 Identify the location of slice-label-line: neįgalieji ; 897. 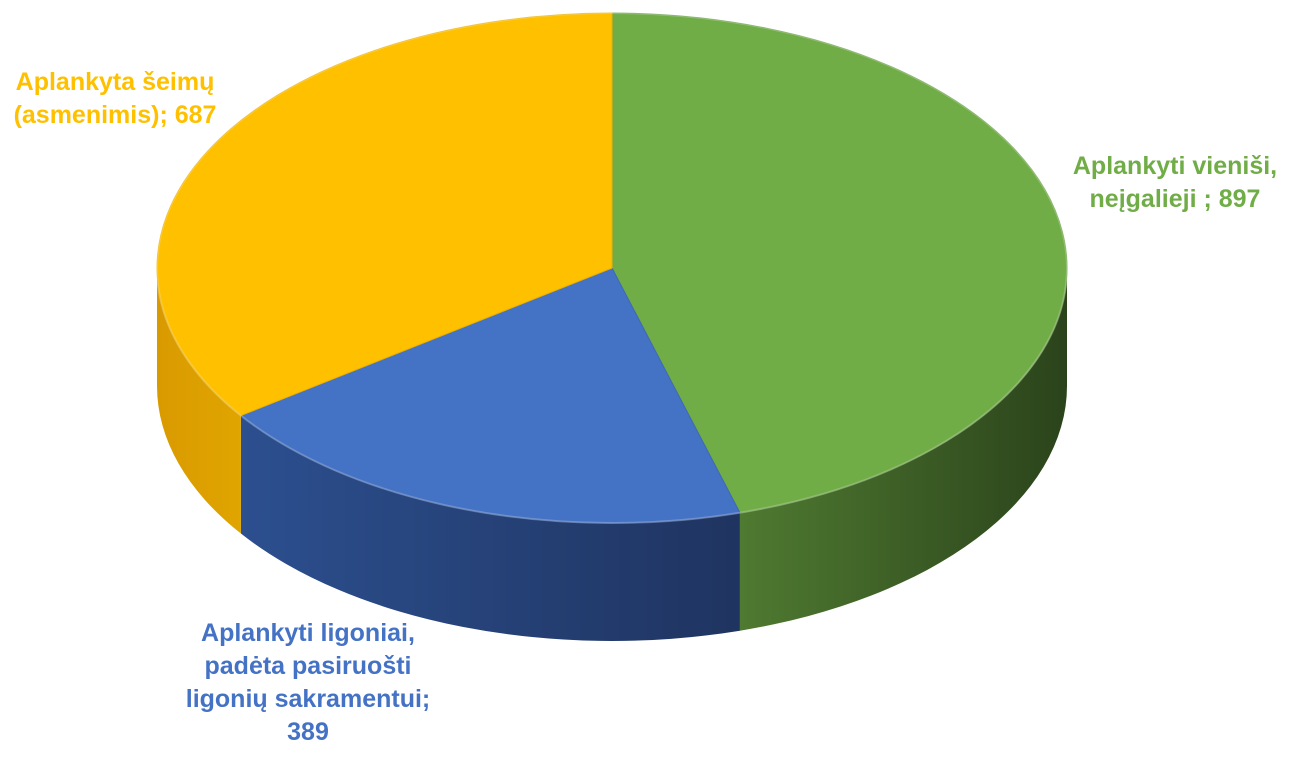
(1175, 199).